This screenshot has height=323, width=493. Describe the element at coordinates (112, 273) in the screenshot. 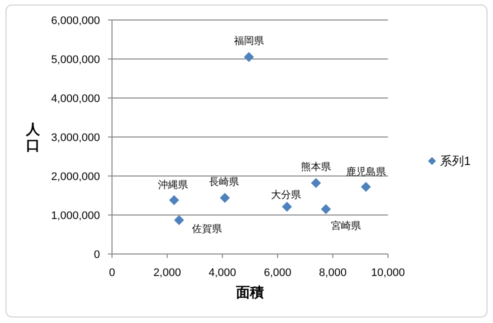

I see `x-tick-label: 0` at that location.